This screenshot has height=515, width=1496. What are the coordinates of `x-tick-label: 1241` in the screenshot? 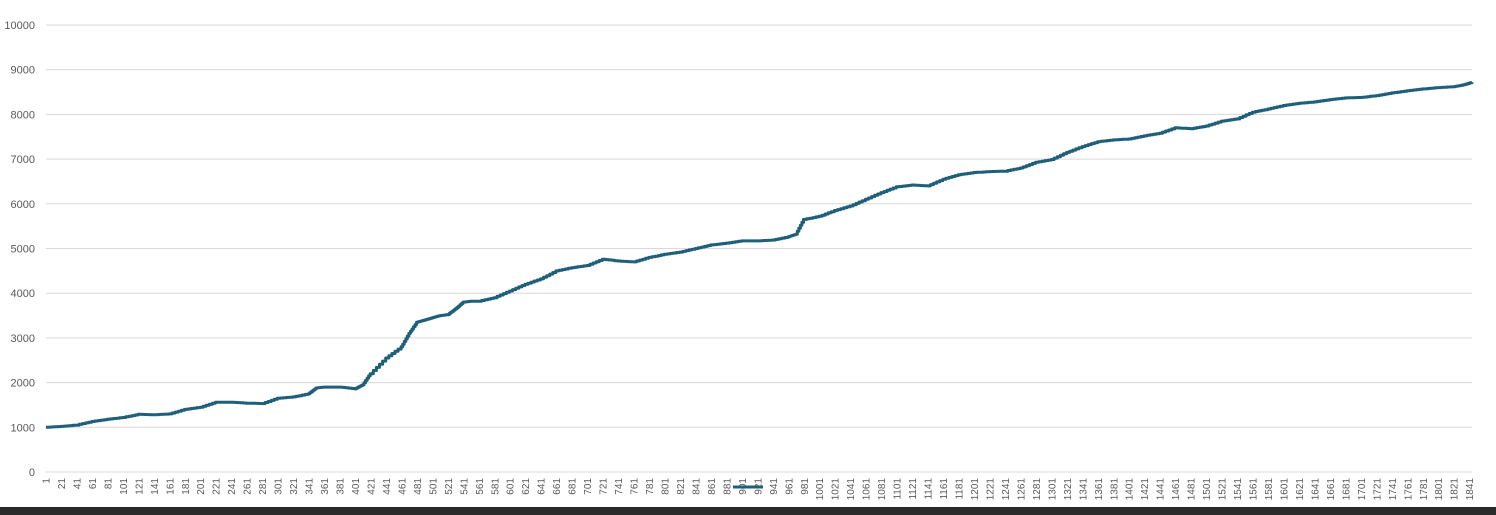 It's located at (1006, 489).